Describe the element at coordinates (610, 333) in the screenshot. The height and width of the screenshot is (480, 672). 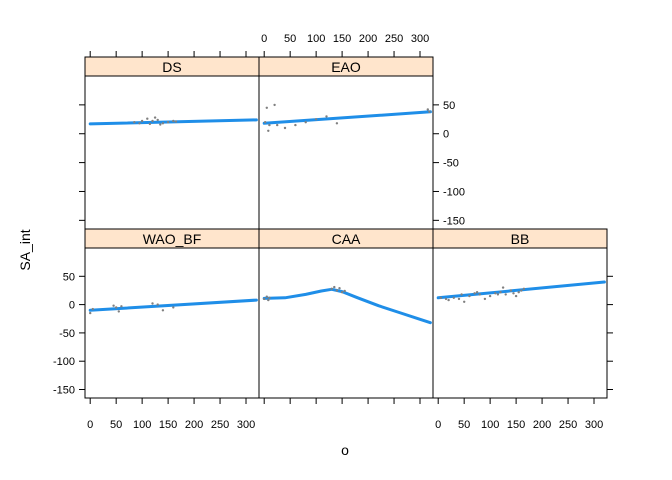
I see `y-ticks-right-bottom` at that location.